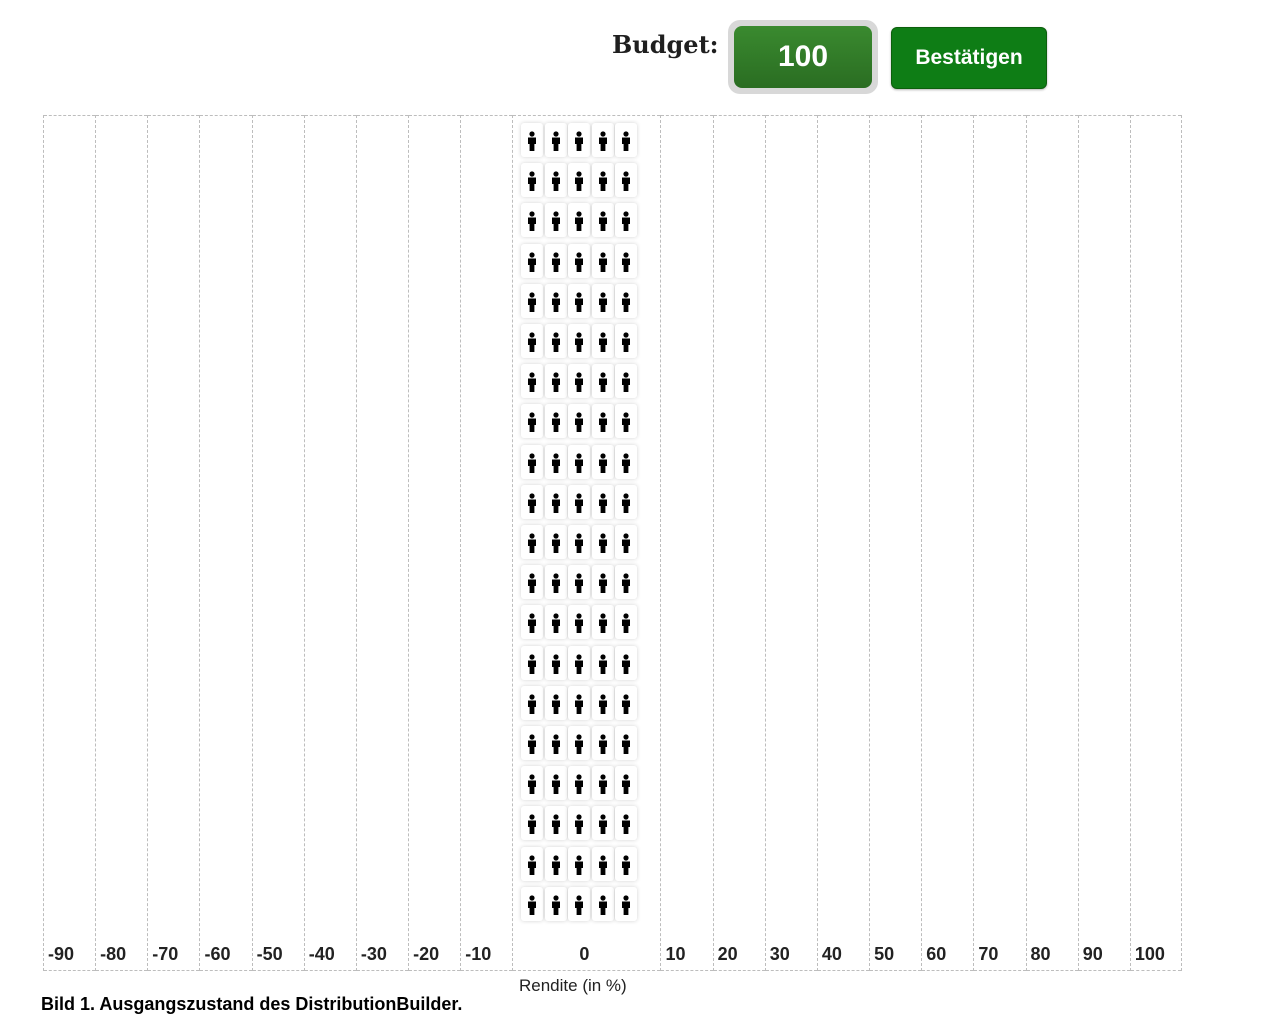 This screenshot has width=1280, height=1024. Describe the element at coordinates (1103, 543) in the screenshot. I see `bucket-90: 90` at that location.